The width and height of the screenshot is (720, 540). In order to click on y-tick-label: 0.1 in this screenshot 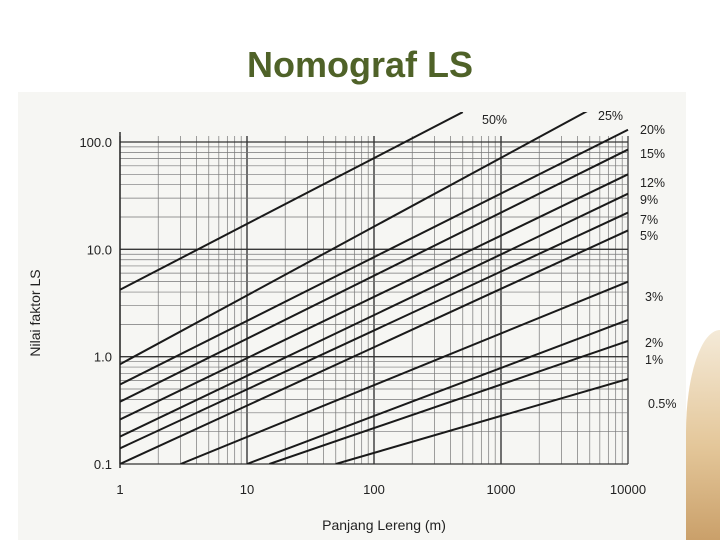, I will do `click(103, 464)`.